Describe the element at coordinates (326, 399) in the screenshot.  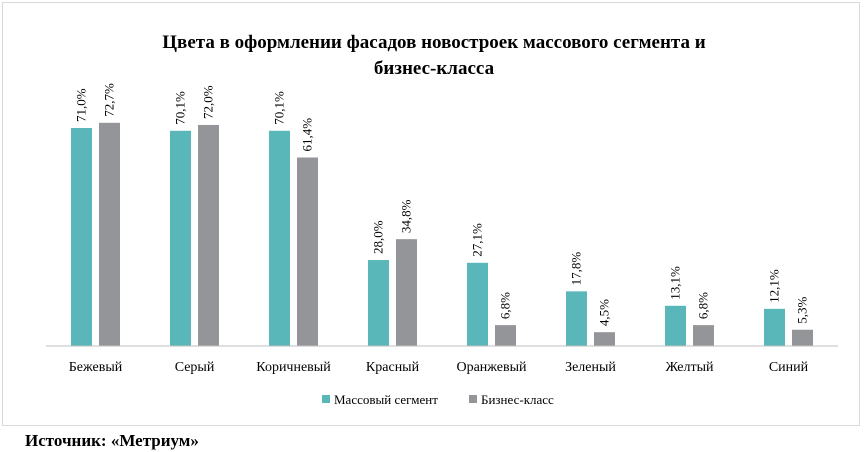
I see `legend-swatch-mass` at that location.